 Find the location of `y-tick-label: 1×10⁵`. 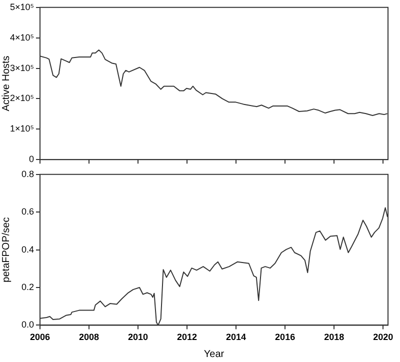

y-tick-label: 1×10⁵ is located at coordinates (22, 129).